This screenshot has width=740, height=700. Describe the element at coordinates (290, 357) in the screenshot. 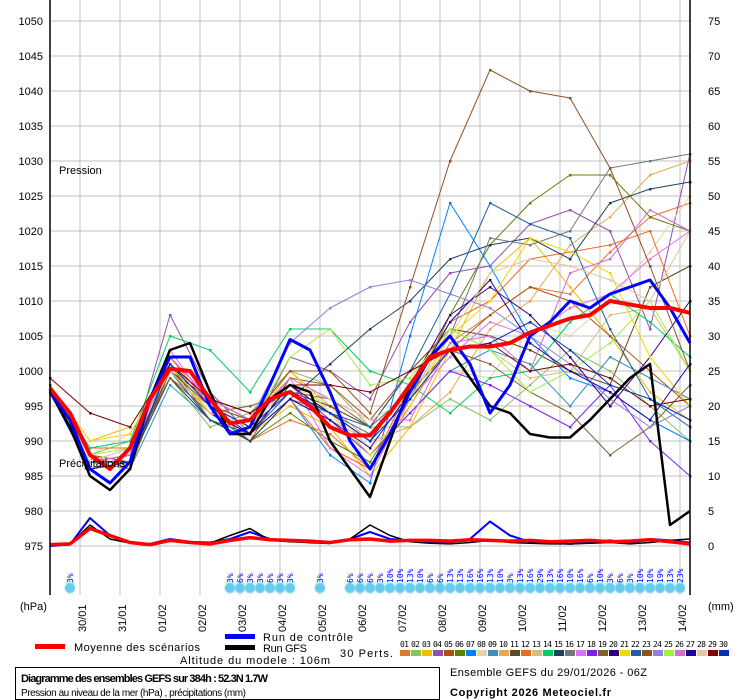

I see `member-25-point` at that location.